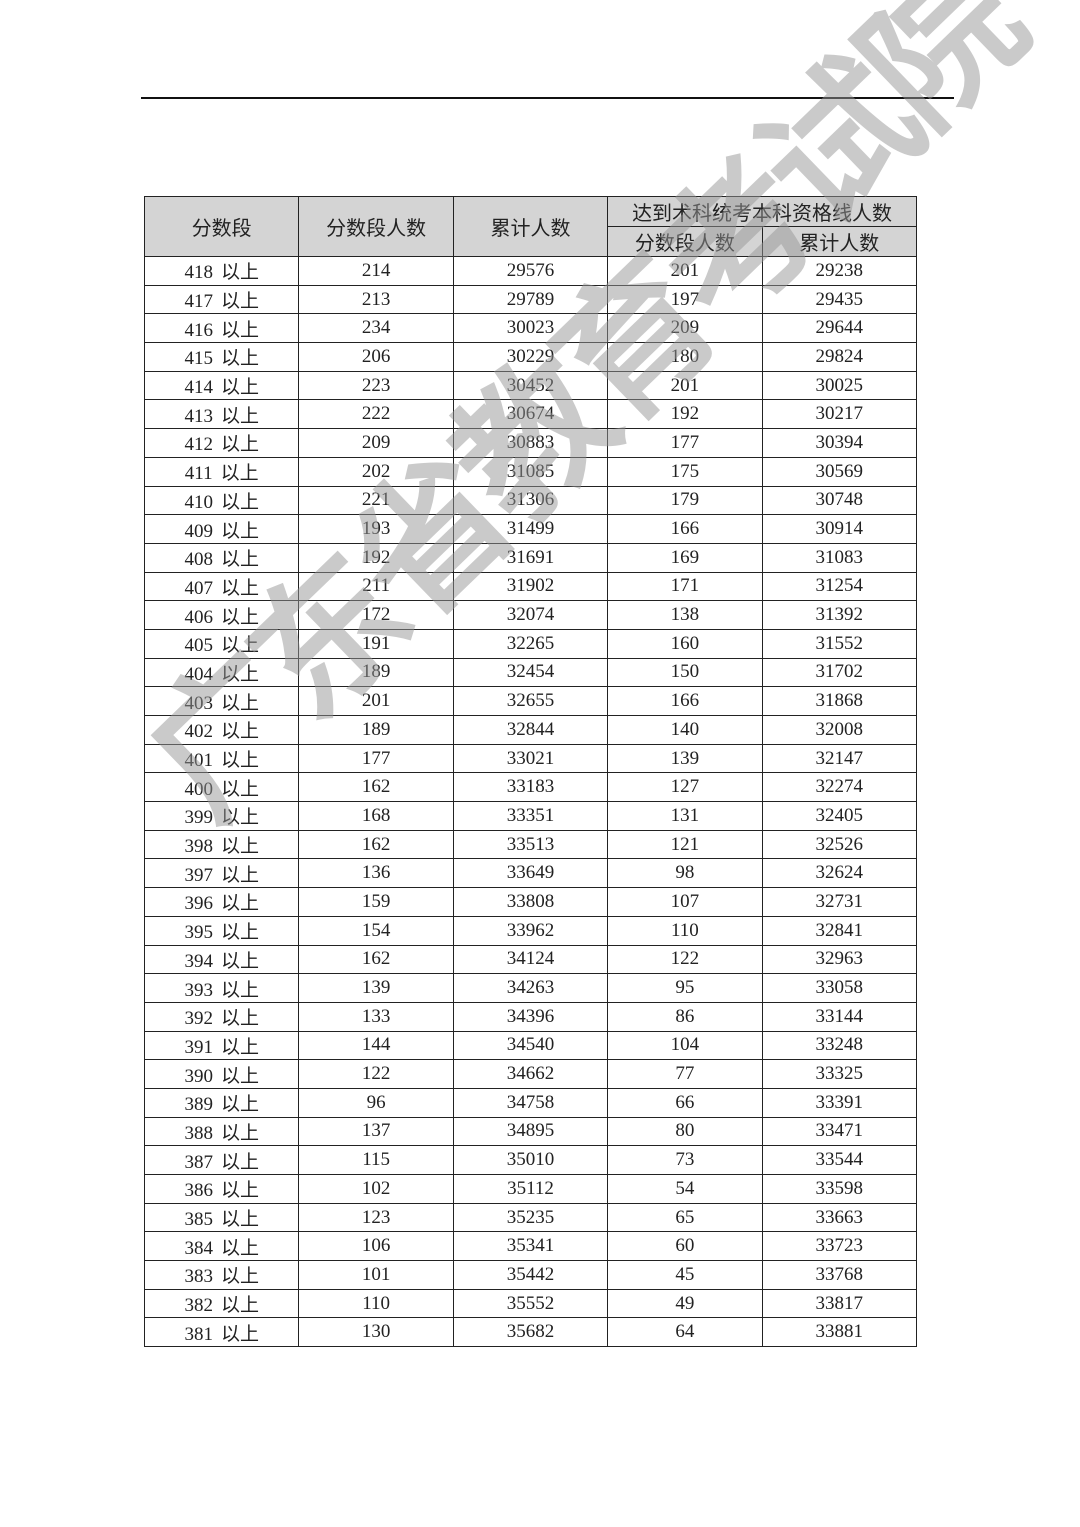 The image size is (1080, 1527). I want to click on cell-qualified-count: 166, so click(685, 529).